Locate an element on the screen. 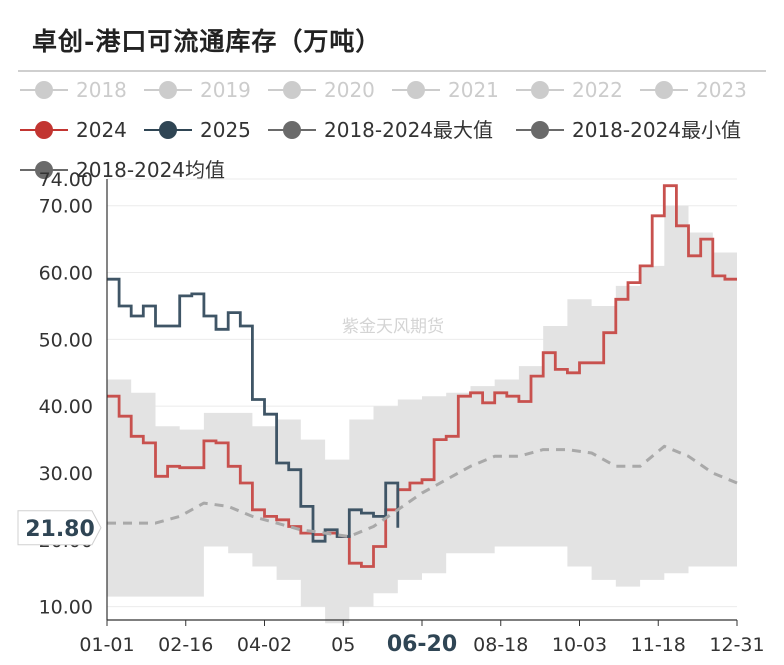  legend-item-2018-2024-: 2018-2024最大值 is located at coordinates (380, 130).